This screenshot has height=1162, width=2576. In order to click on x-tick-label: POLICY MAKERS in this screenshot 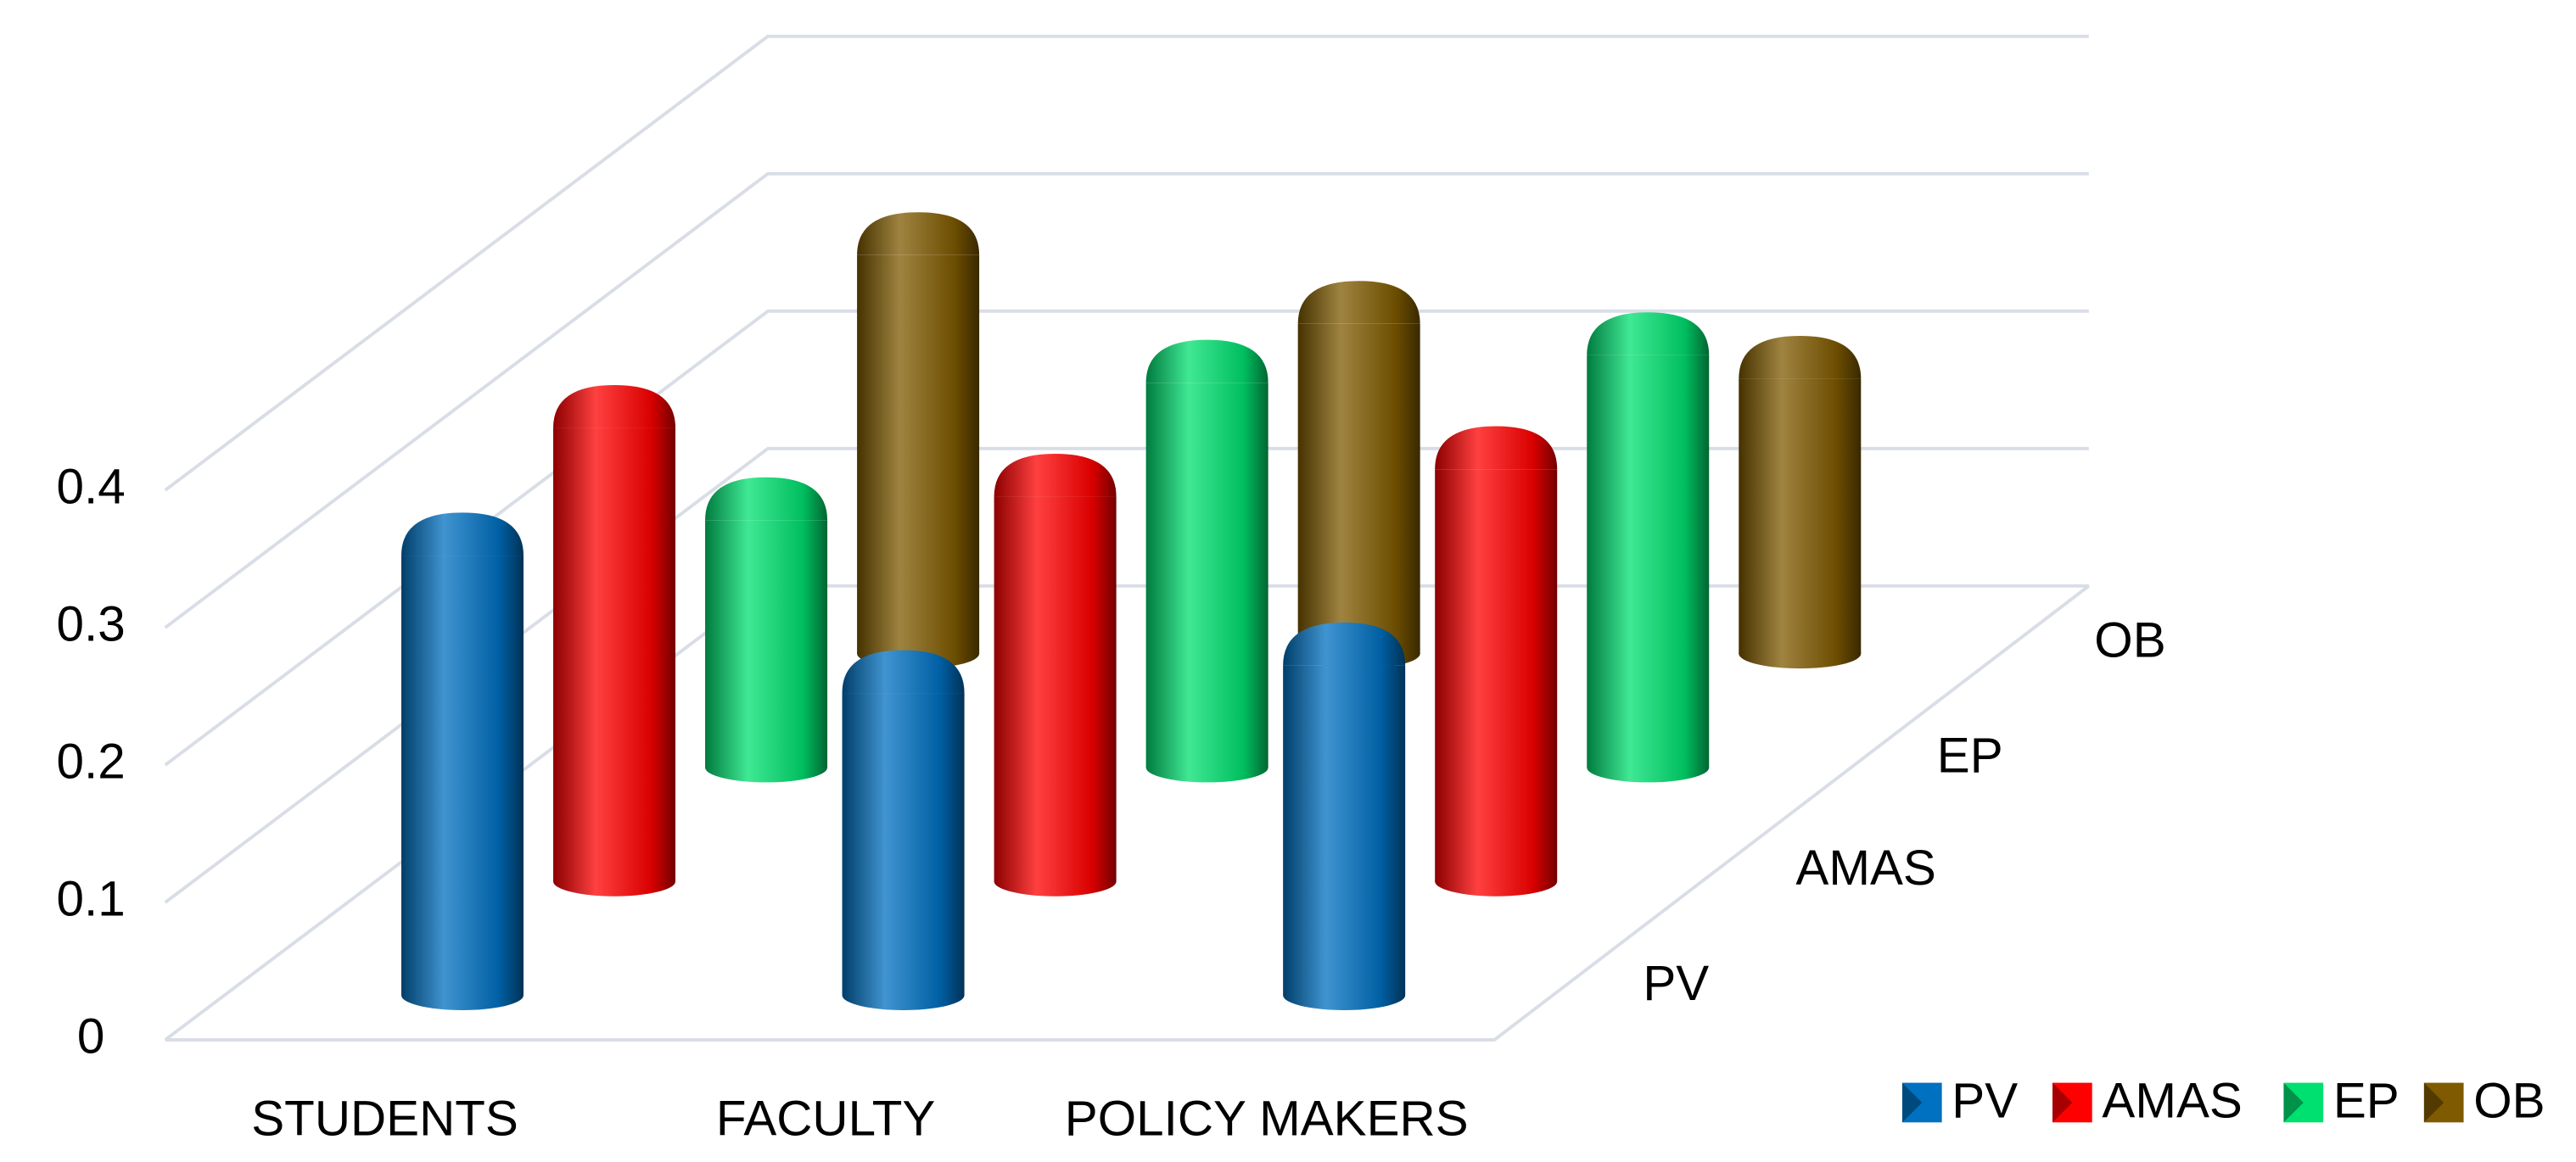, I will do `click(1267, 1119)`.